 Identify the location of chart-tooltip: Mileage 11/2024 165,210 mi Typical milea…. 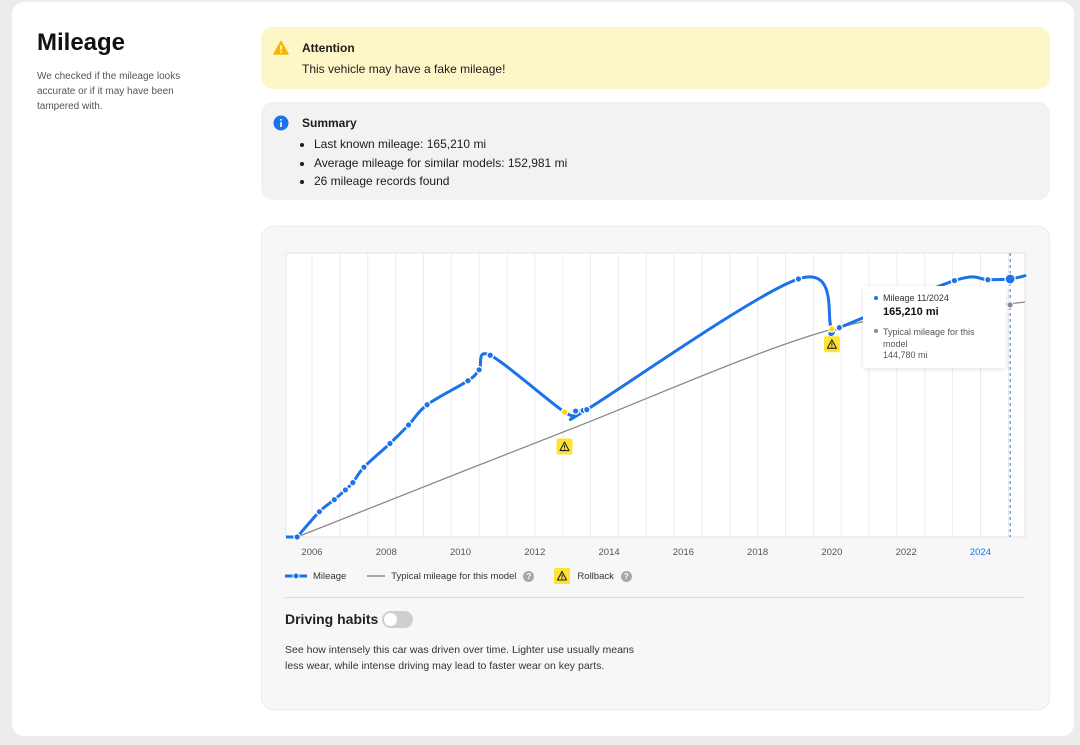
(934, 327).